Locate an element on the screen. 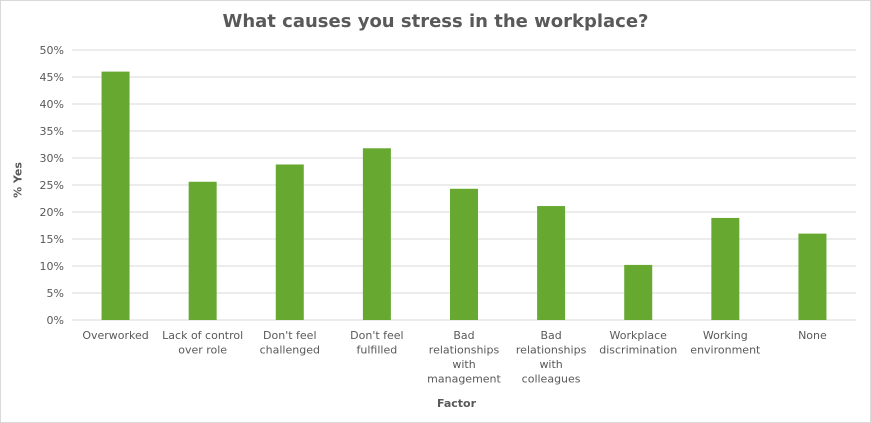  y-tick-label: 30% is located at coordinates (52, 158).